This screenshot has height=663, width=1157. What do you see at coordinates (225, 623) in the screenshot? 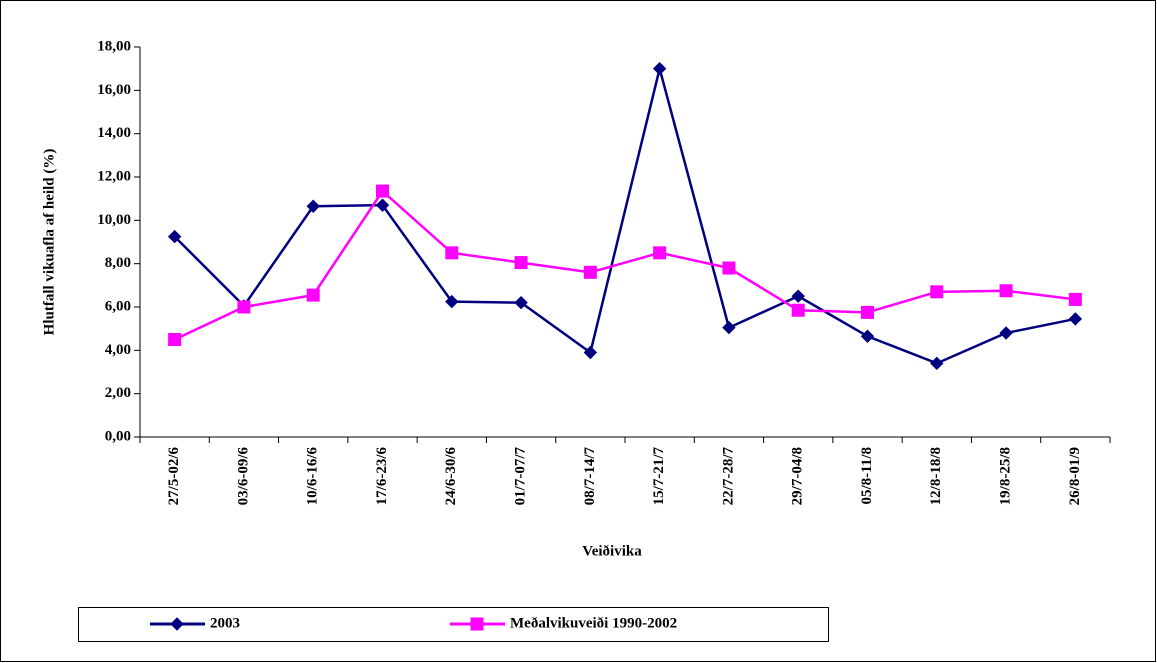
I see `legend-label: 2003` at bounding box center [225, 623].